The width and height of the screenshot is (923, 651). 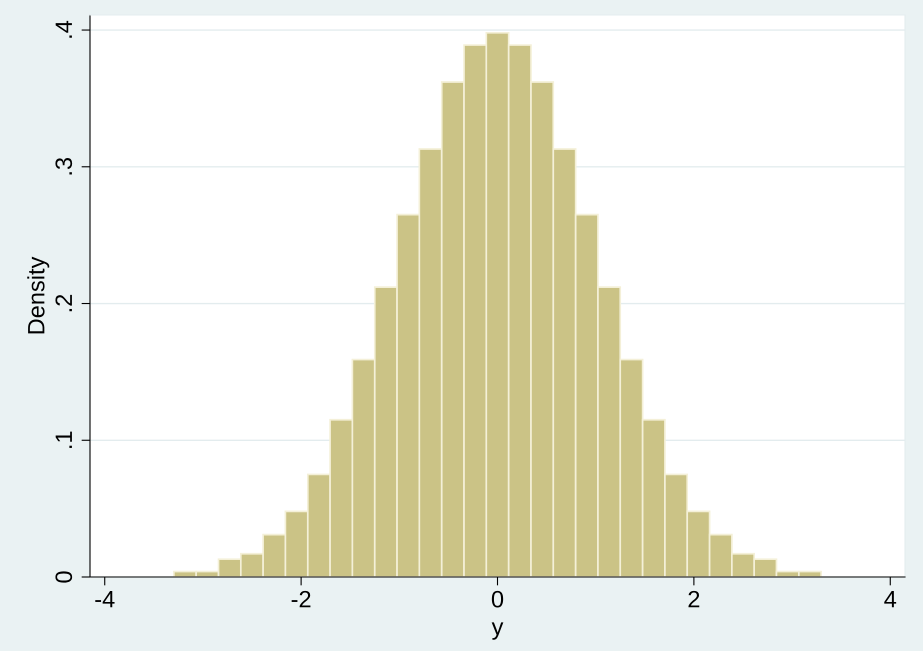 I want to click on x-axis-title: y, so click(x=498, y=631).